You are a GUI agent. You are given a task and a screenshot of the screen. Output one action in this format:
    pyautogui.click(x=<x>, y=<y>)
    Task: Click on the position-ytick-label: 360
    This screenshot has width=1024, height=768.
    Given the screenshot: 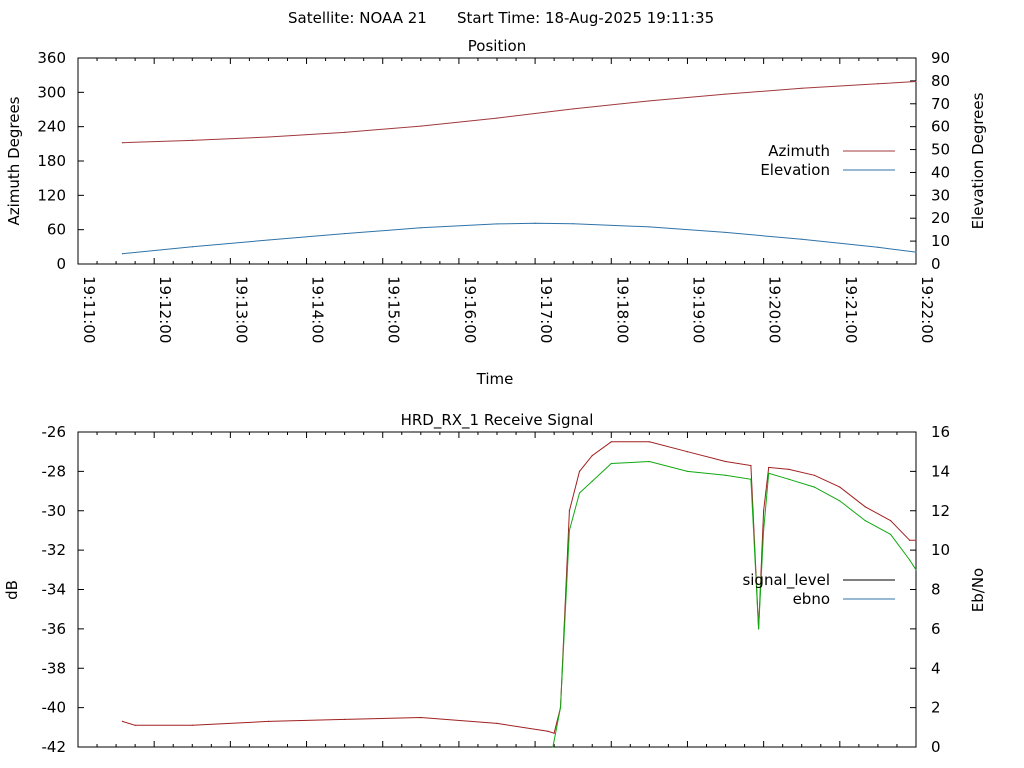 What is the action you would take?
    pyautogui.click(x=51, y=58)
    